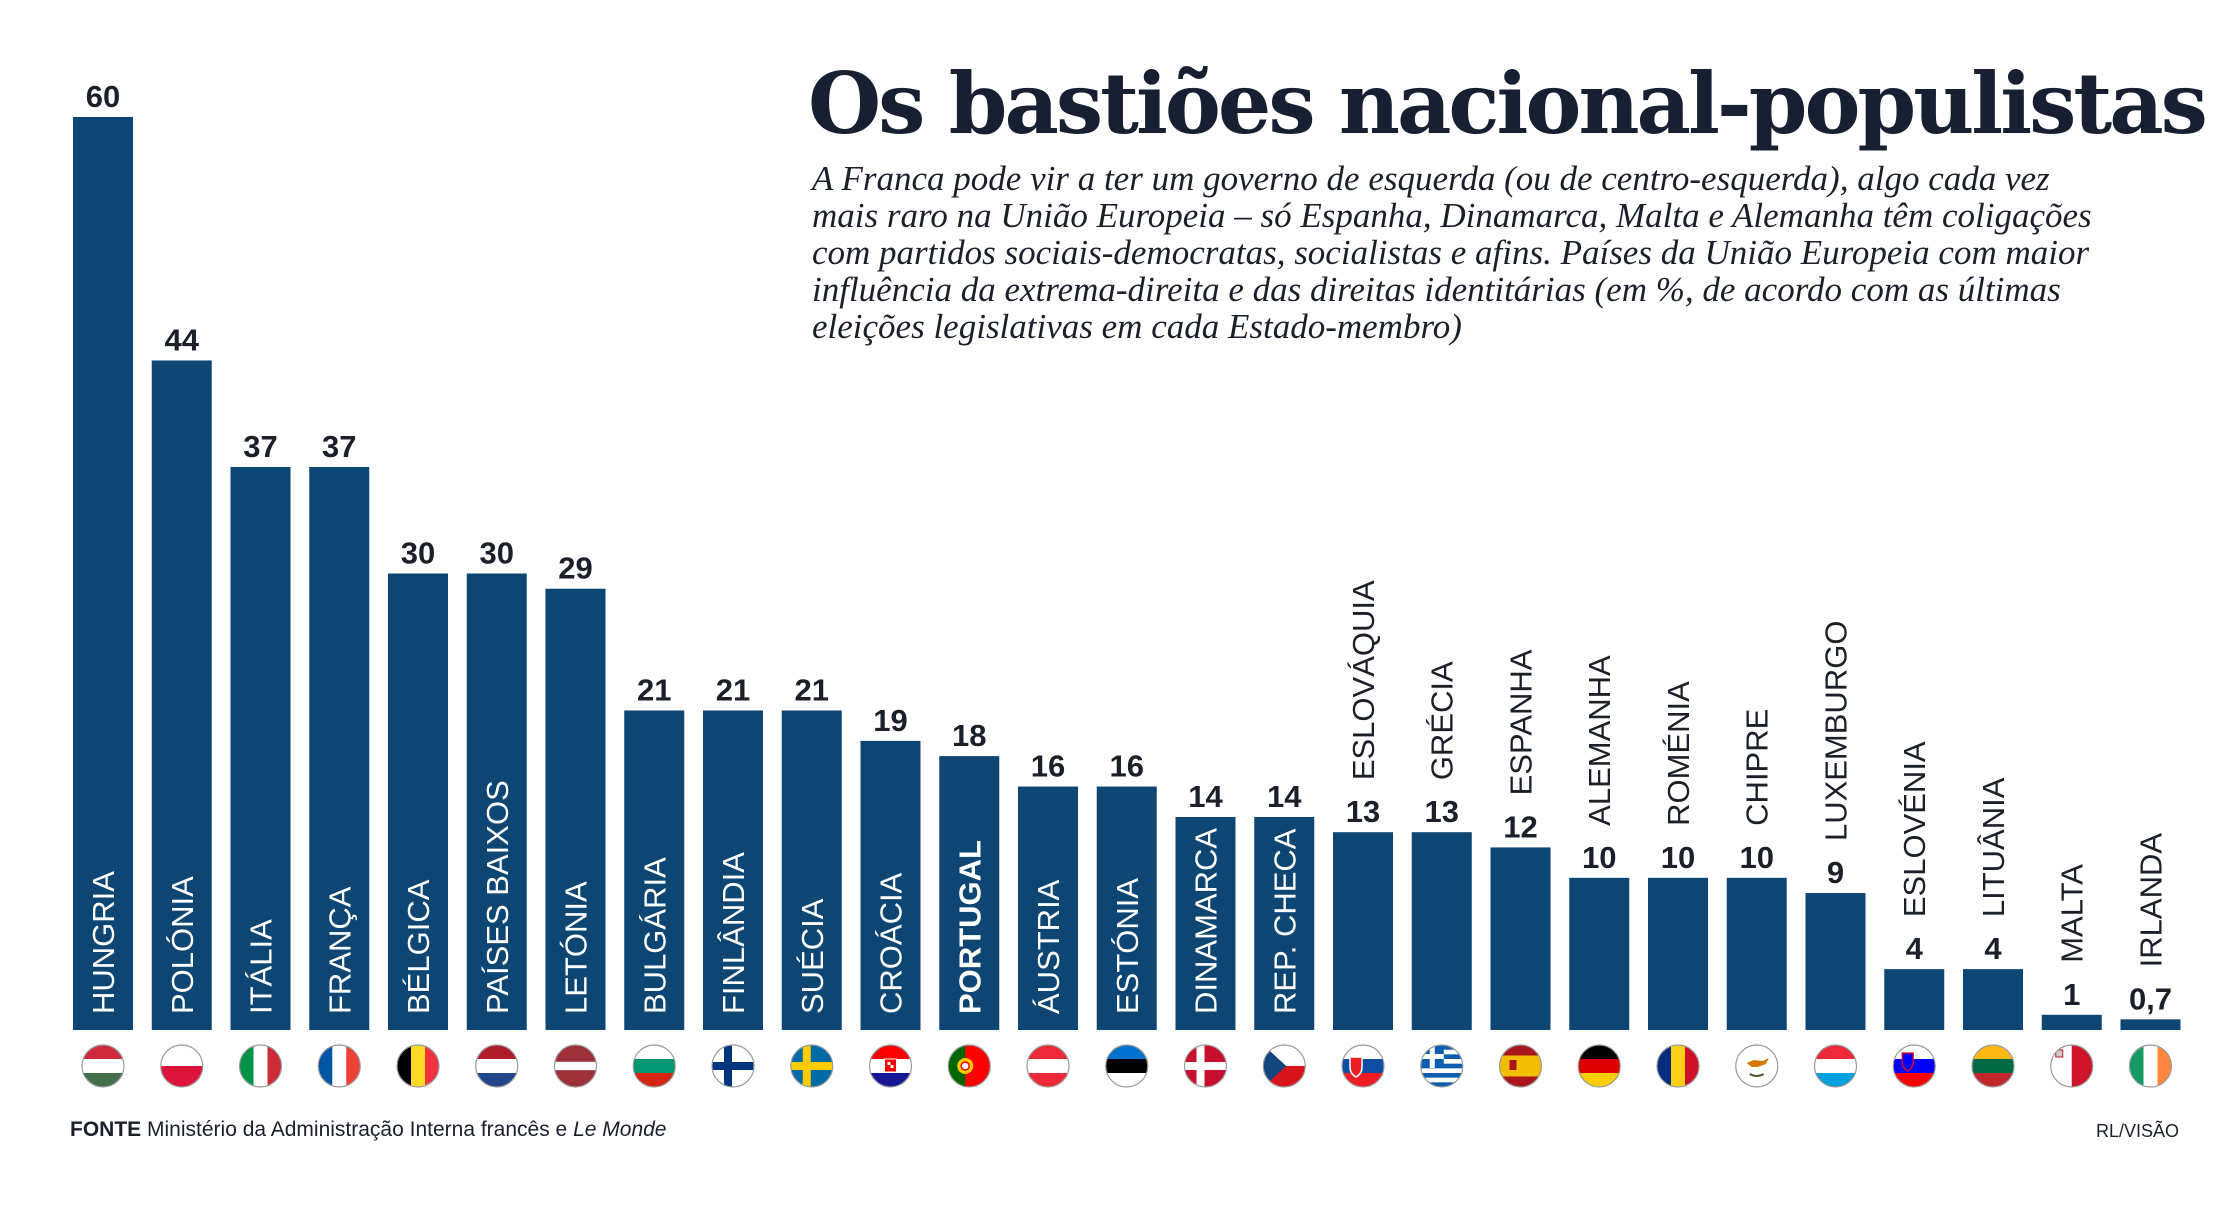 The width and height of the screenshot is (2239, 1207). What do you see at coordinates (1835, 961) in the screenshot?
I see `bar-luxemburgo` at bounding box center [1835, 961].